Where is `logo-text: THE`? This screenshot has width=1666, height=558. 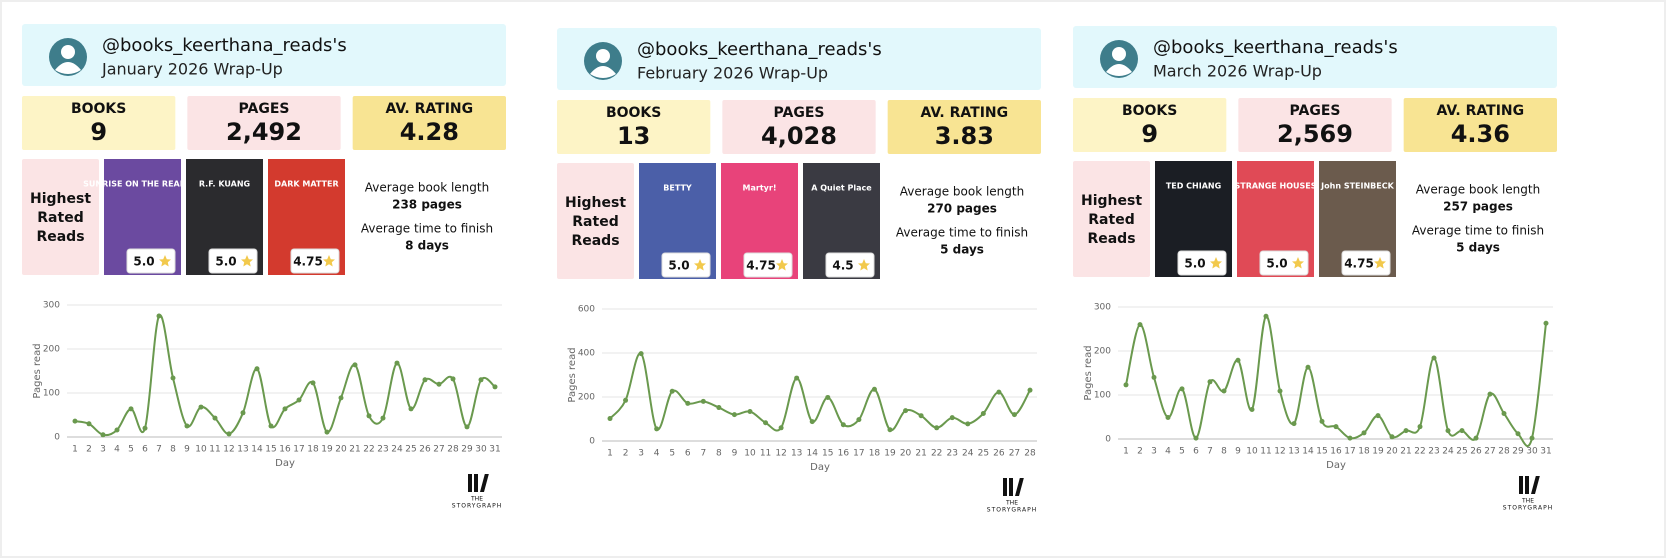 logo-text: THE is located at coordinates (476, 499).